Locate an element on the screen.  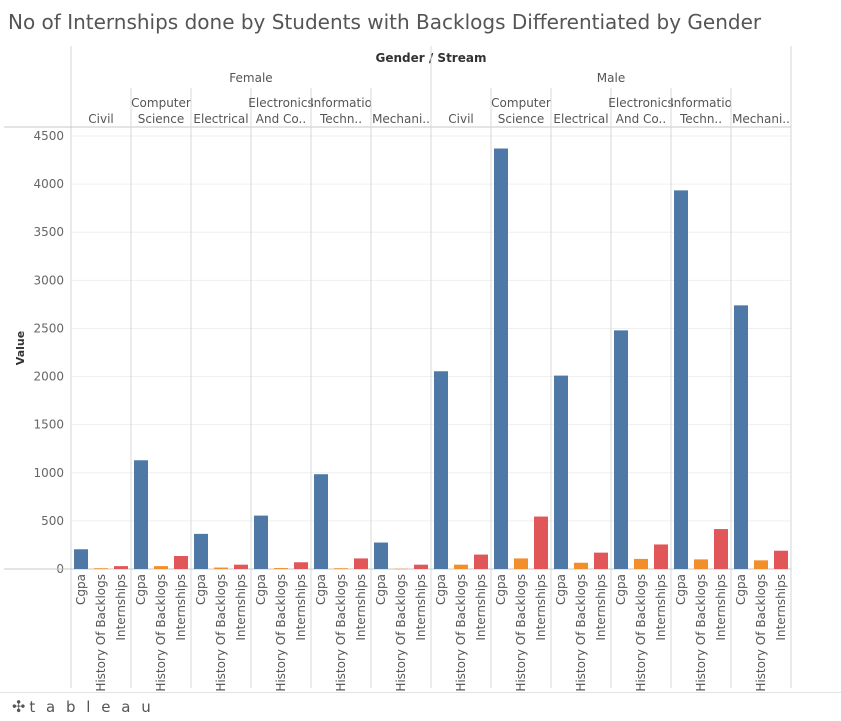
y-axis-title: Value is located at coordinates (20, 348).